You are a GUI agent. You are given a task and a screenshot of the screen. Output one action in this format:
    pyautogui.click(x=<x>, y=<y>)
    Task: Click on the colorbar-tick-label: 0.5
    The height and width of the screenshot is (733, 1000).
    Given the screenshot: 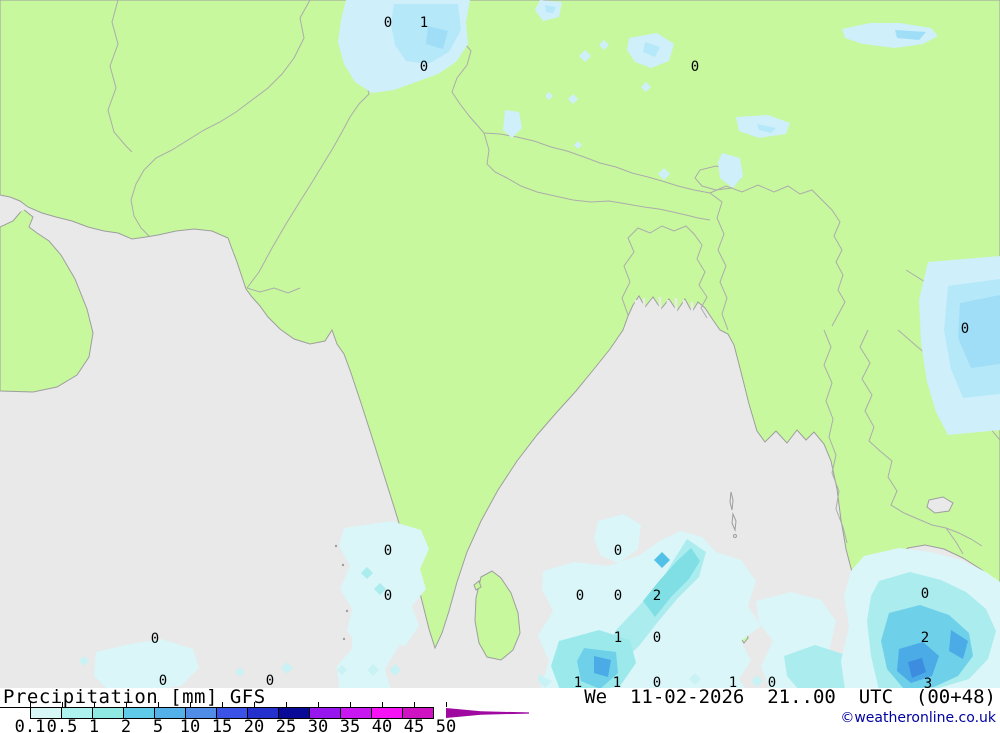 What is the action you would take?
    pyautogui.click(x=62, y=725)
    